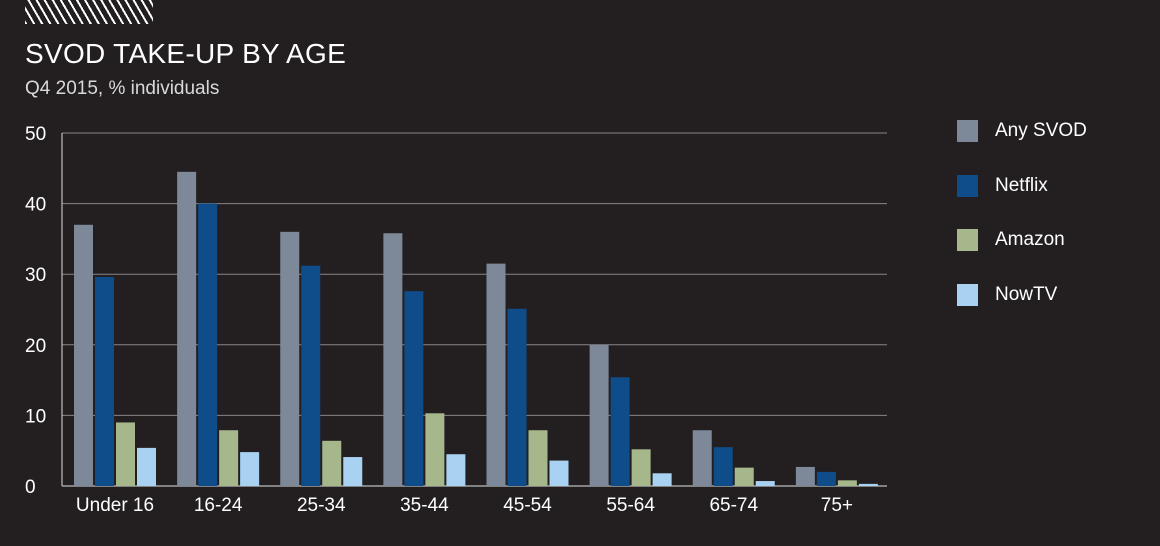 The height and width of the screenshot is (546, 1160). What do you see at coordinates (1041, 130) in the screenshot?
I see `legend-label: Any SVOD` at bounding box center [1041, 130].